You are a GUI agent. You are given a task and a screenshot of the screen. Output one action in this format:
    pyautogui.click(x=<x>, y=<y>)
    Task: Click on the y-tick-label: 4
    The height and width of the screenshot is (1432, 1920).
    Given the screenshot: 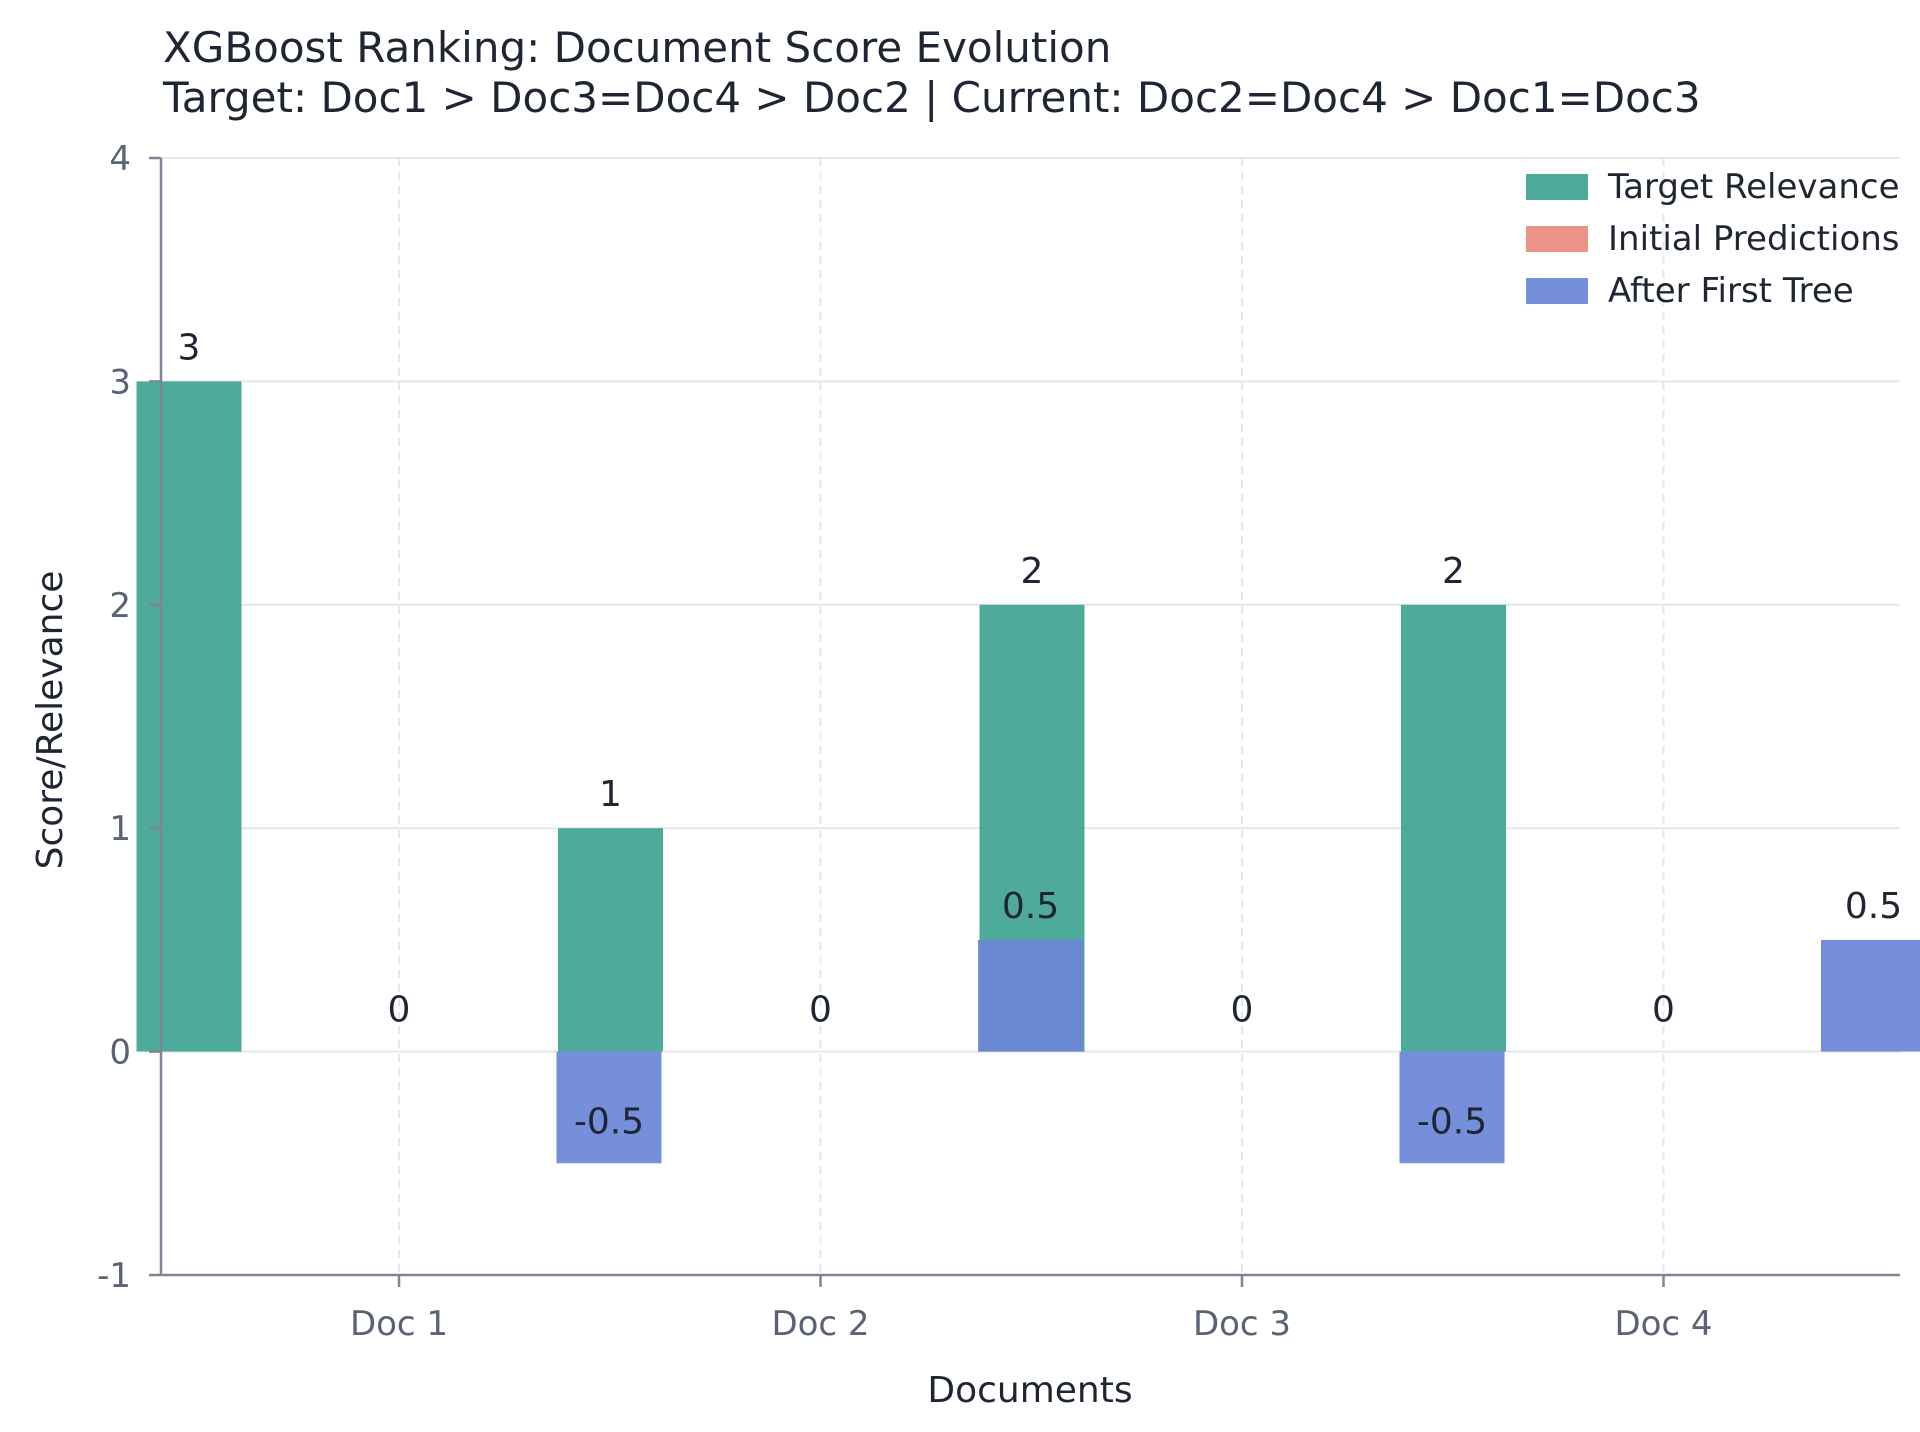 What is the action you would take?
    pyautogui.click(x=120, y=159)
    